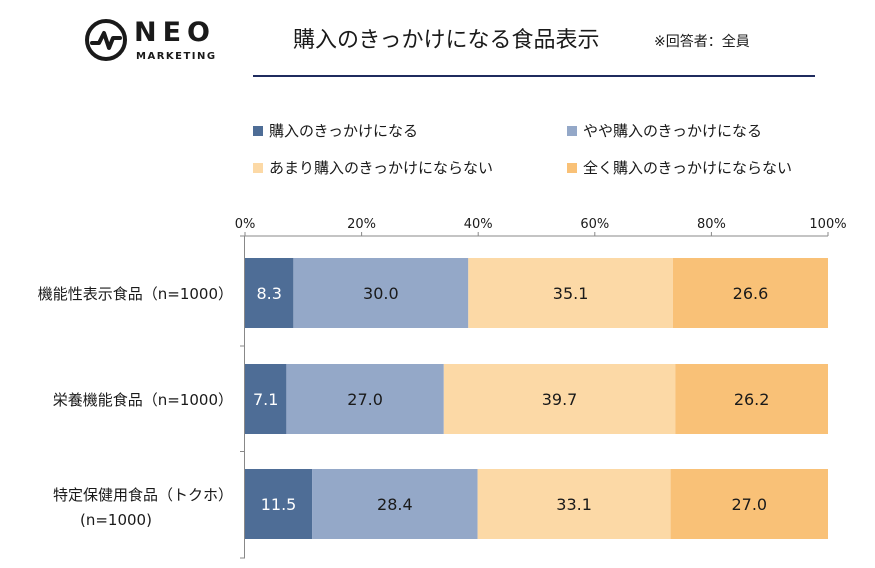 The height and width of the screenshot is (568, 875). I want to click on x-tick-label: 0%, so click(245, 224).